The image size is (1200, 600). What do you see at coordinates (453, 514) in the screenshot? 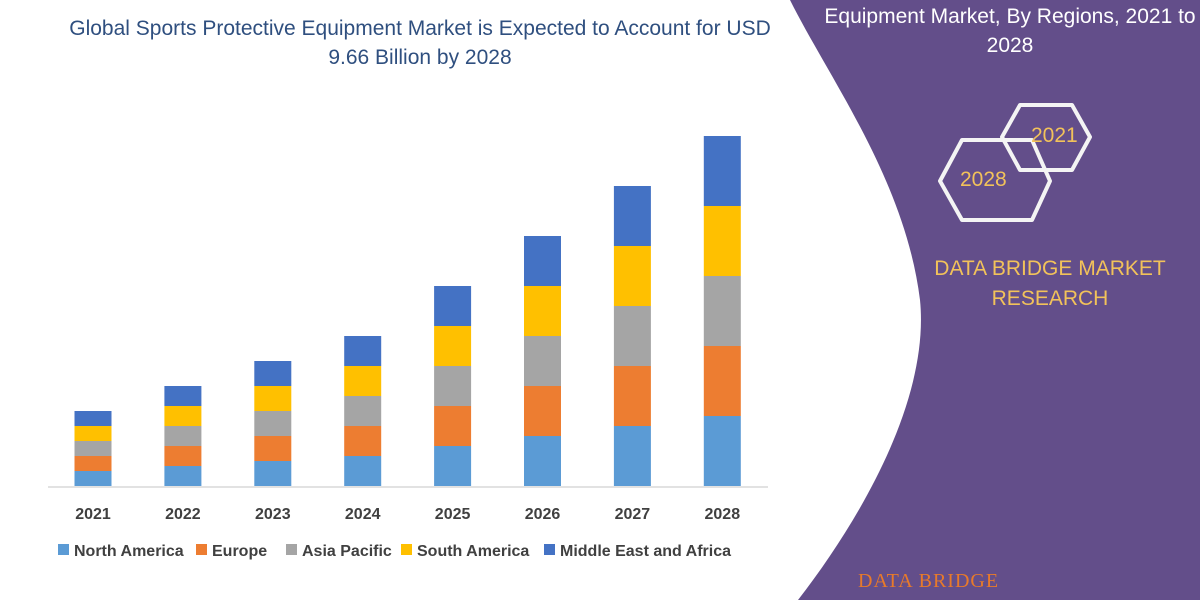
I see `x-tick-label: 2025` at bounding box center [453, 514].